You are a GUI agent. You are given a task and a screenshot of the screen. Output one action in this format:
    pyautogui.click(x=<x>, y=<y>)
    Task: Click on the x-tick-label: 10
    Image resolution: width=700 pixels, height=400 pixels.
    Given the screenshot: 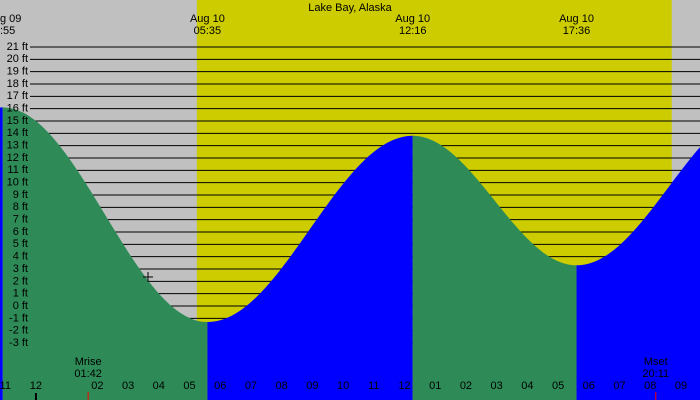 What is the action you would take?
    pyautogui.click(x=343, y=386)
    